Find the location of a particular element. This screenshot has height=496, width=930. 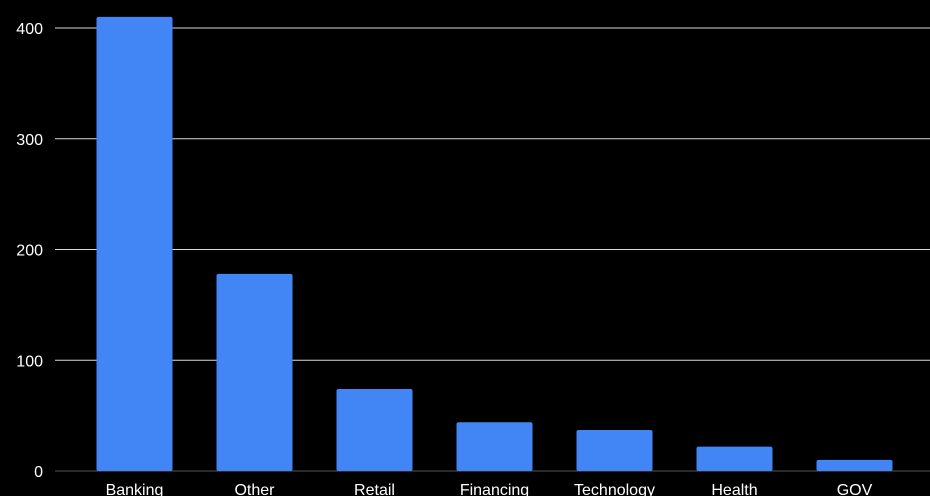

bar-other is located at coordinates (254, 372).